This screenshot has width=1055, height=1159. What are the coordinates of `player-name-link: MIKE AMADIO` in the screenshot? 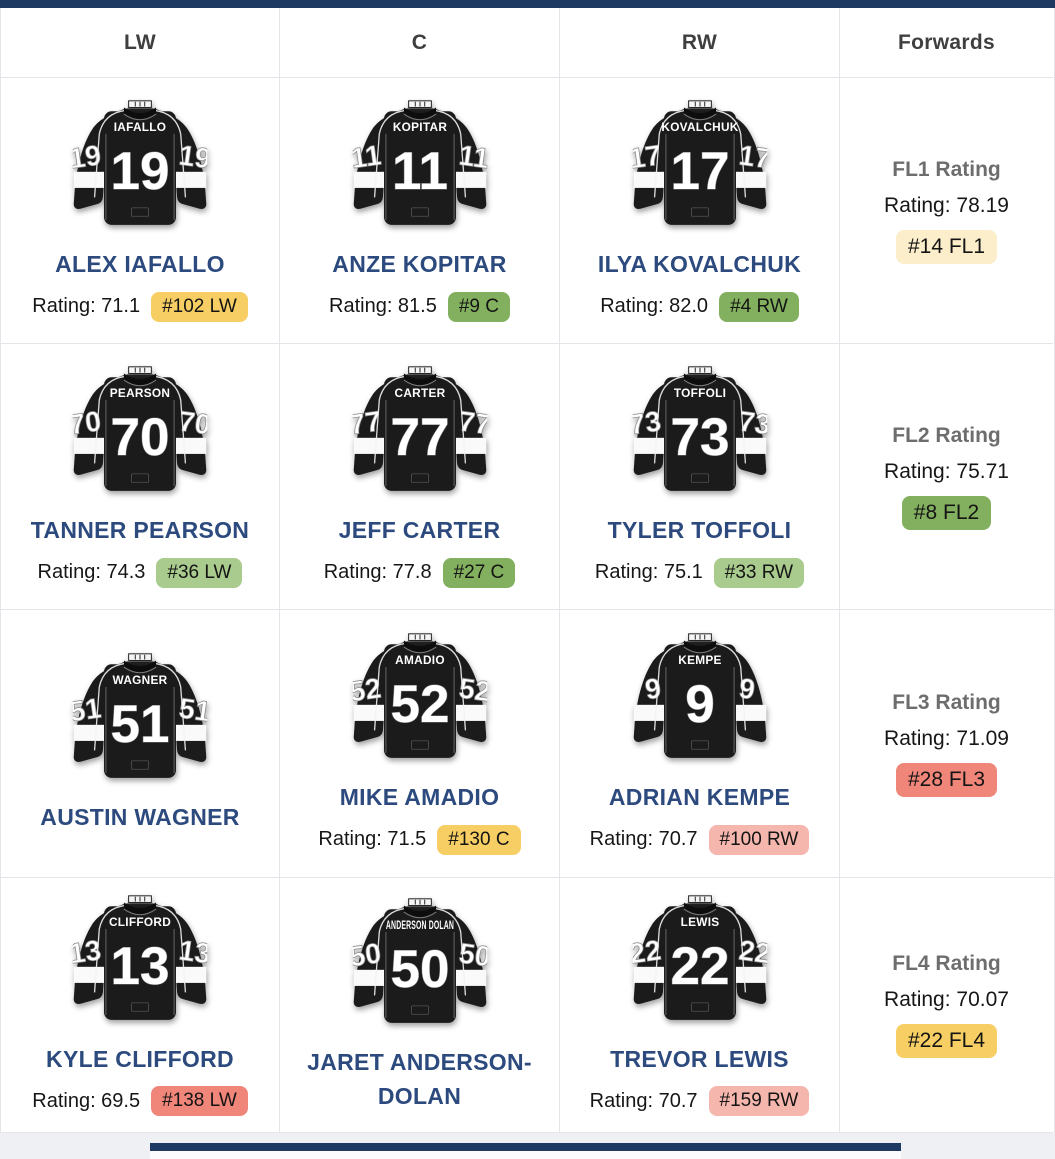 It's located at (419, 797).